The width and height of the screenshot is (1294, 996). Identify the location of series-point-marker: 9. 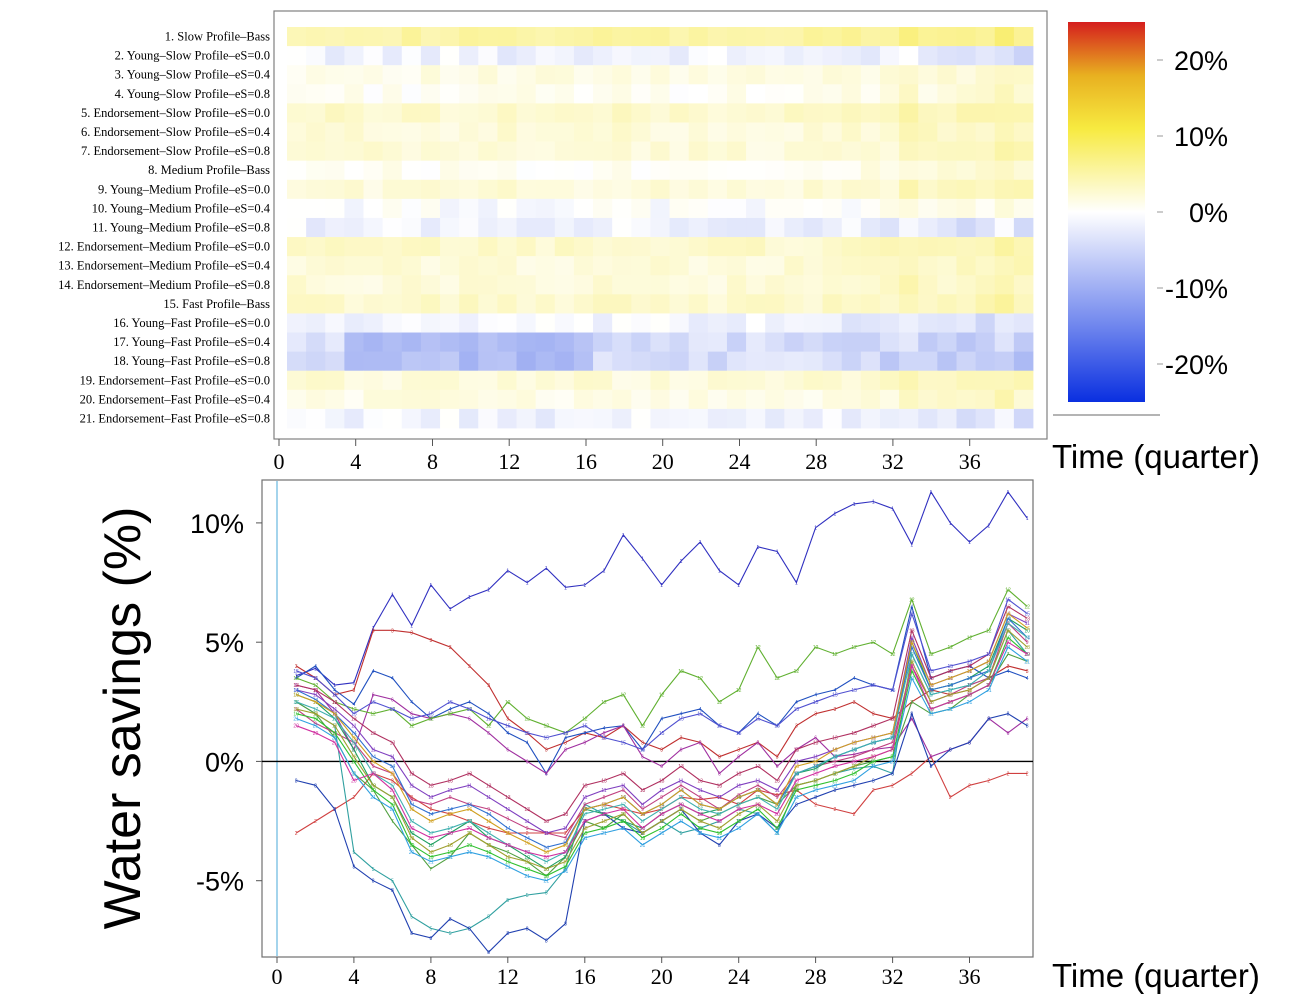
(931, 703).